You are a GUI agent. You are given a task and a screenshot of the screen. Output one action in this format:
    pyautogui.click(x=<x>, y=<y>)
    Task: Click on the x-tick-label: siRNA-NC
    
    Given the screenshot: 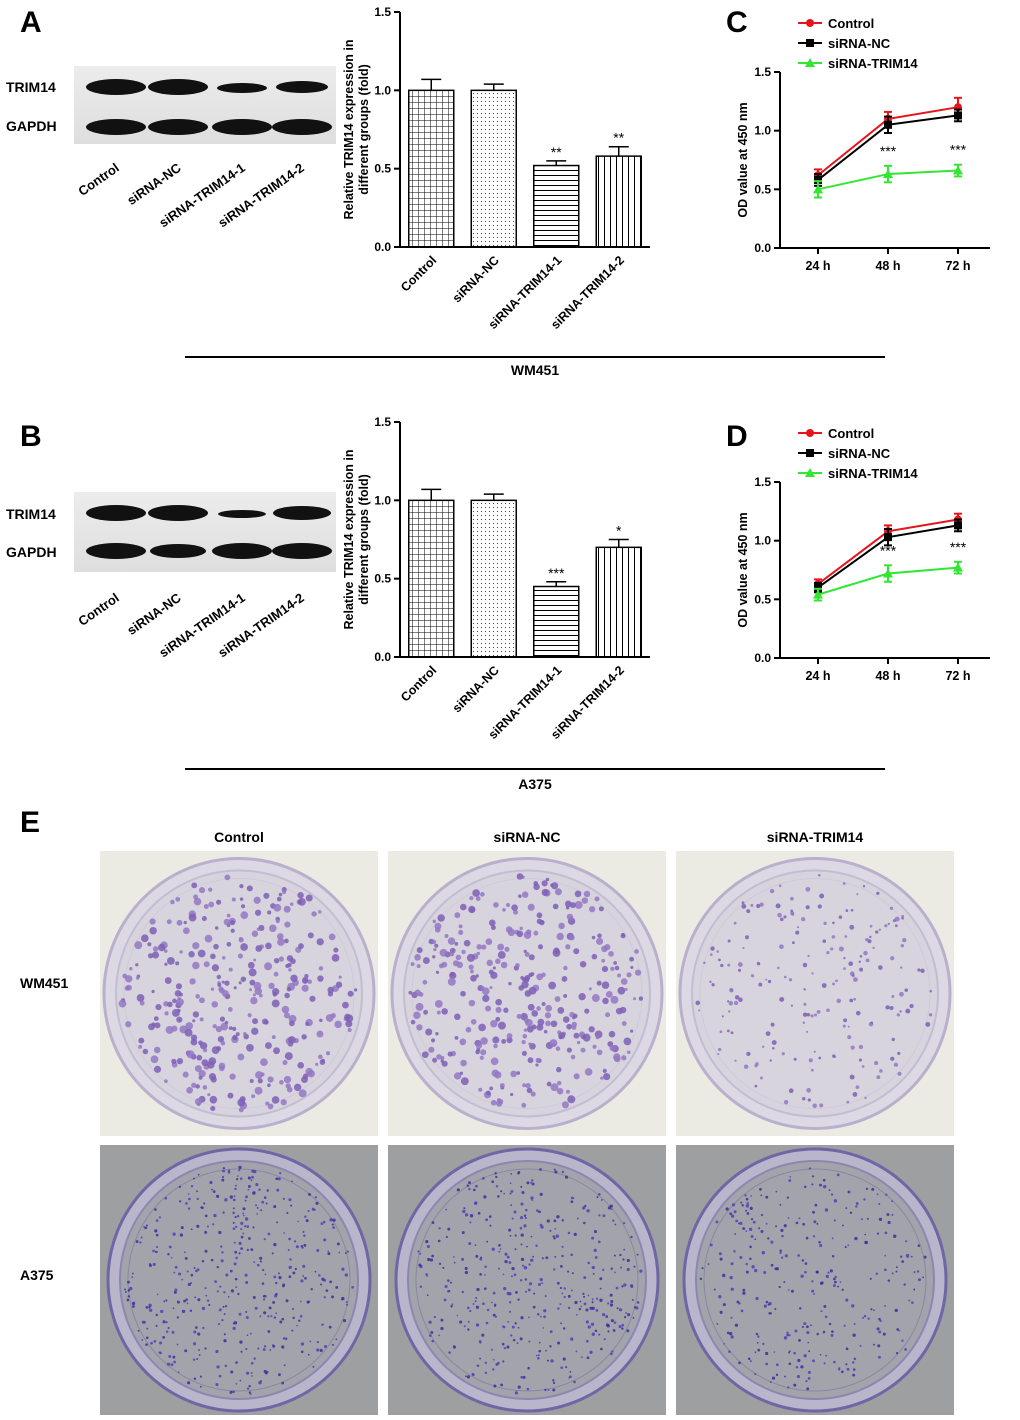 What is the action you would take?
    pyautogui.click(x=476, y=689)
    